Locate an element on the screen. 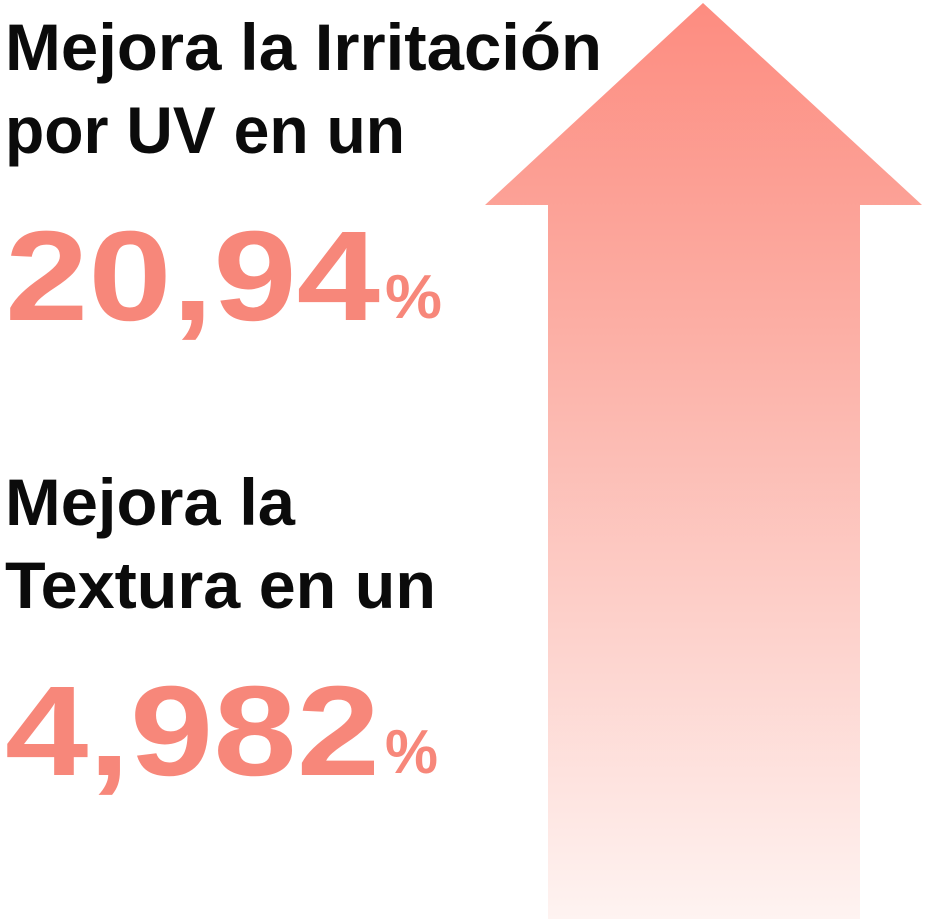 The width and height of the screenshot is (926, 919). stat-label: por UV en un is located at coordinates (205, 130).